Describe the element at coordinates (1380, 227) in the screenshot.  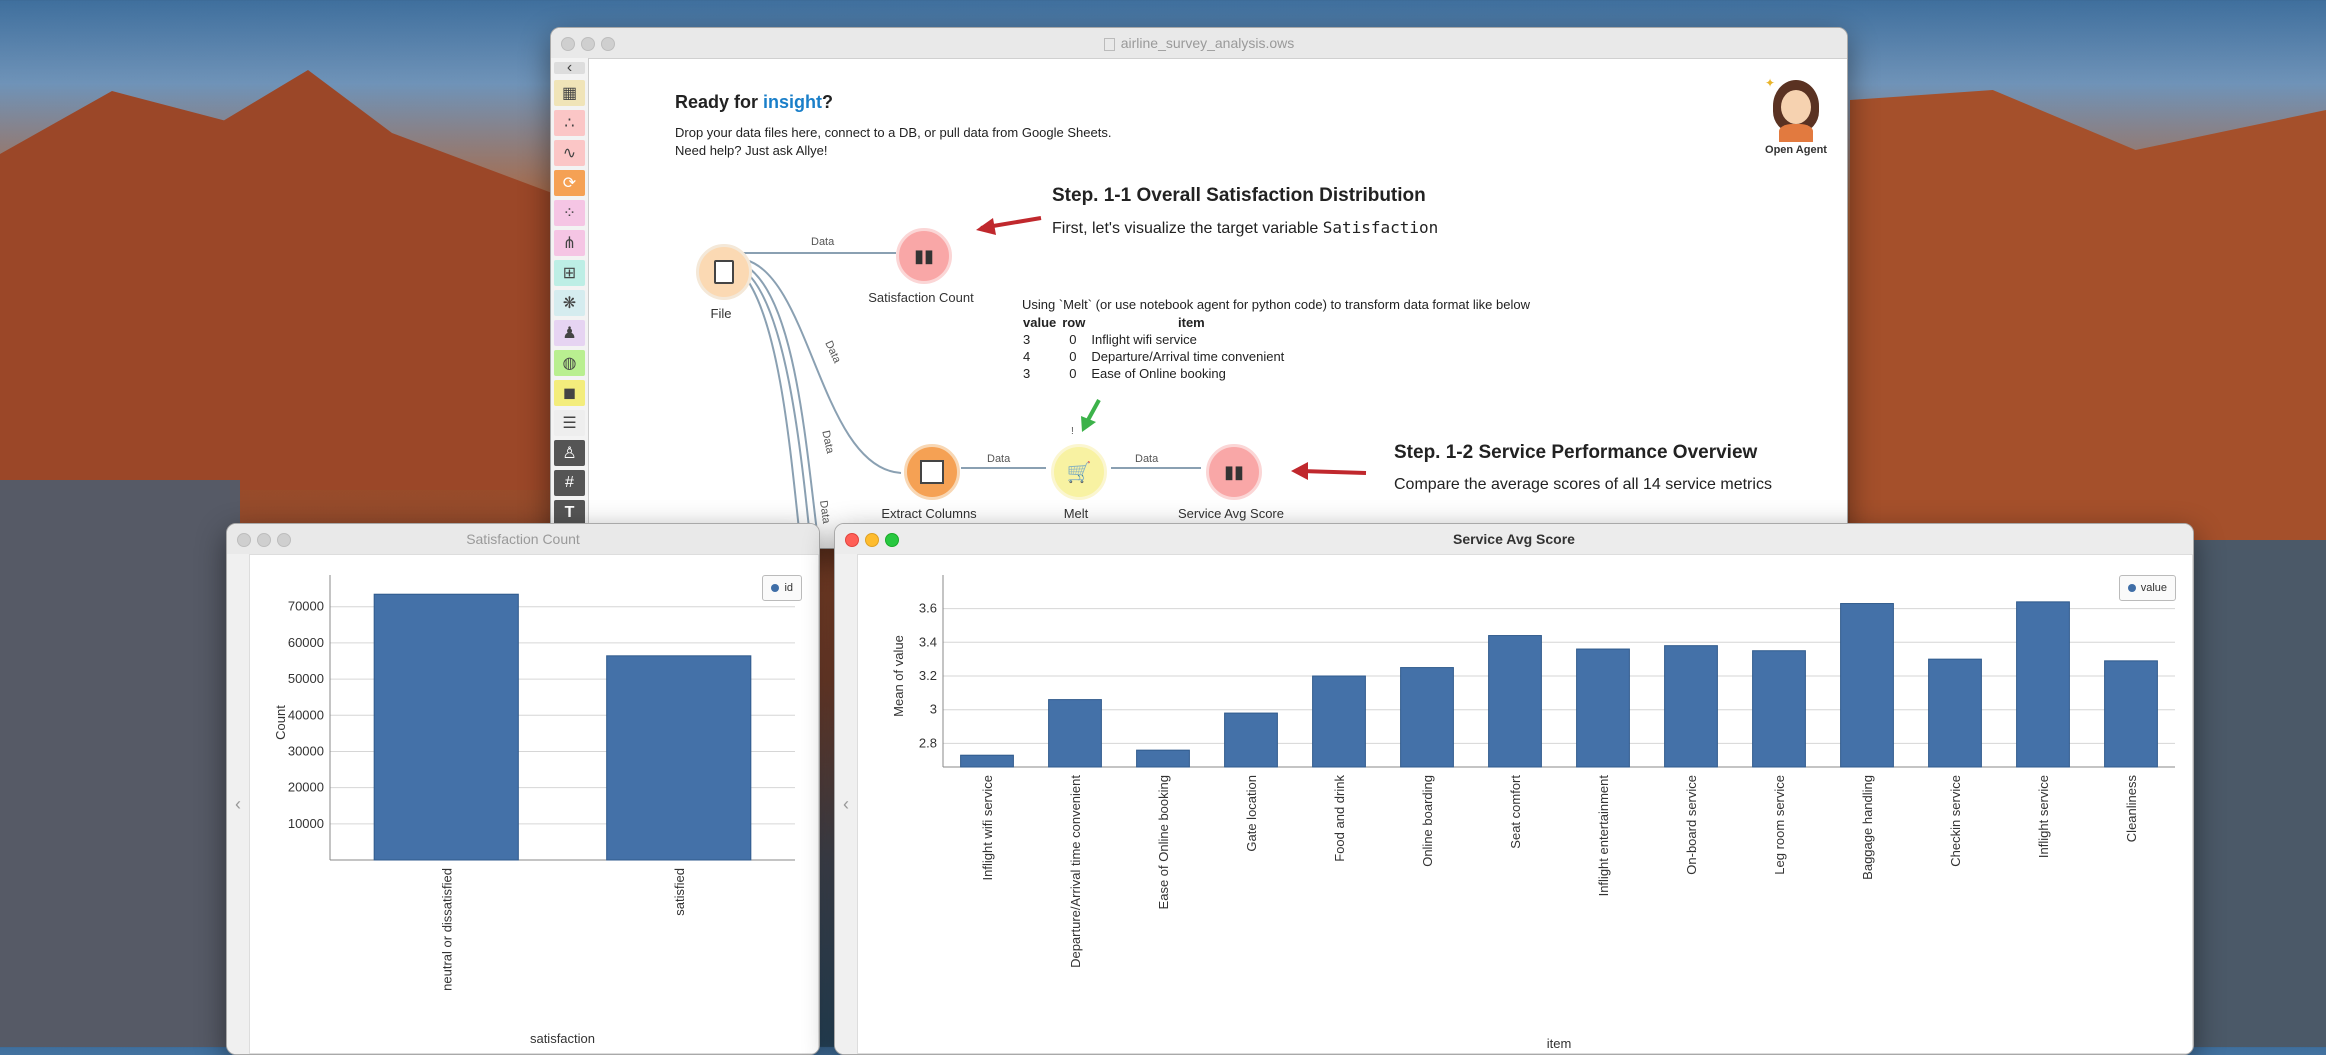
I see `step11-desc-code: Satisfaction` at that location.